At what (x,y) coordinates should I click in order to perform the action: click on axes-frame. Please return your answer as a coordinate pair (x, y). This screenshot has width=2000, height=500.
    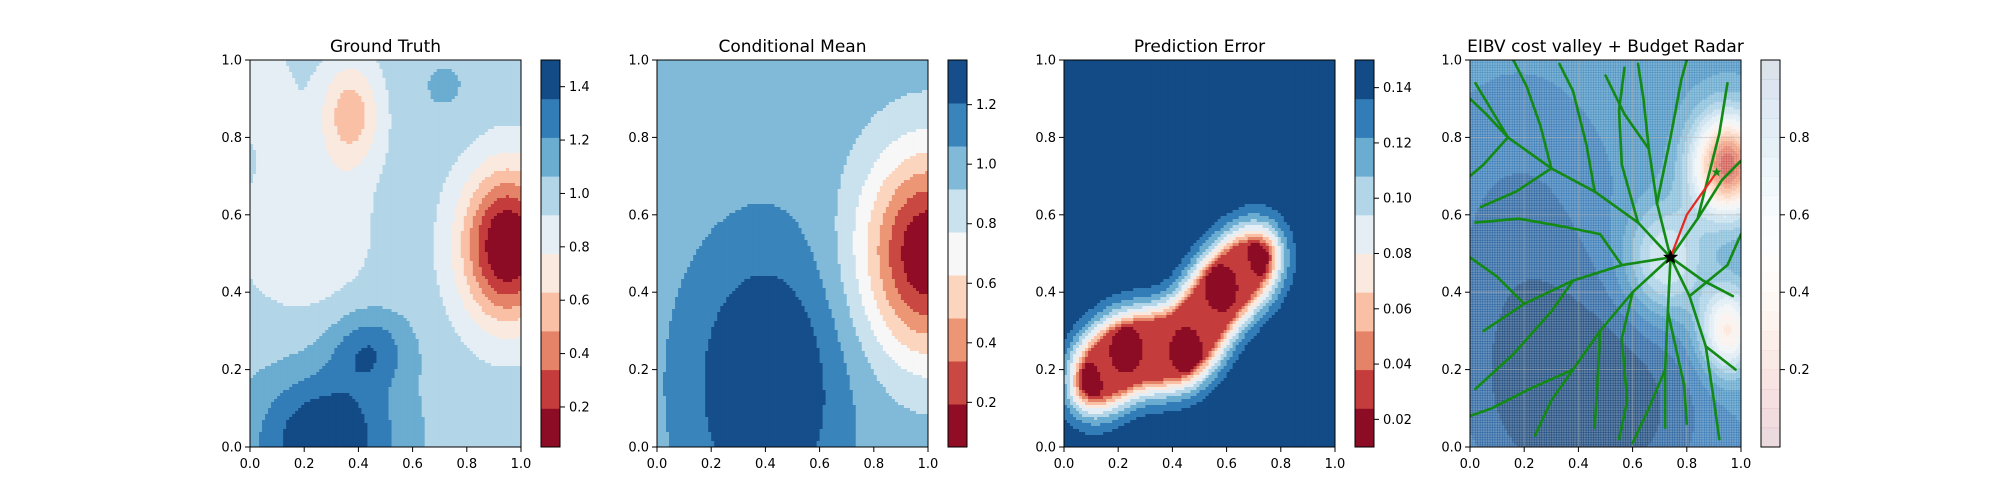
    Looking at the image, I should click on (1605, 253).